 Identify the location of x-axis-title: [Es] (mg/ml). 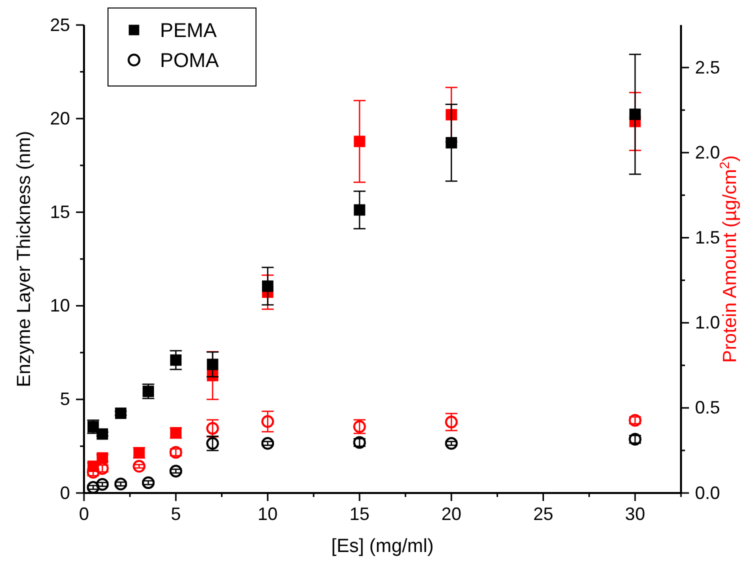
(382, 546).